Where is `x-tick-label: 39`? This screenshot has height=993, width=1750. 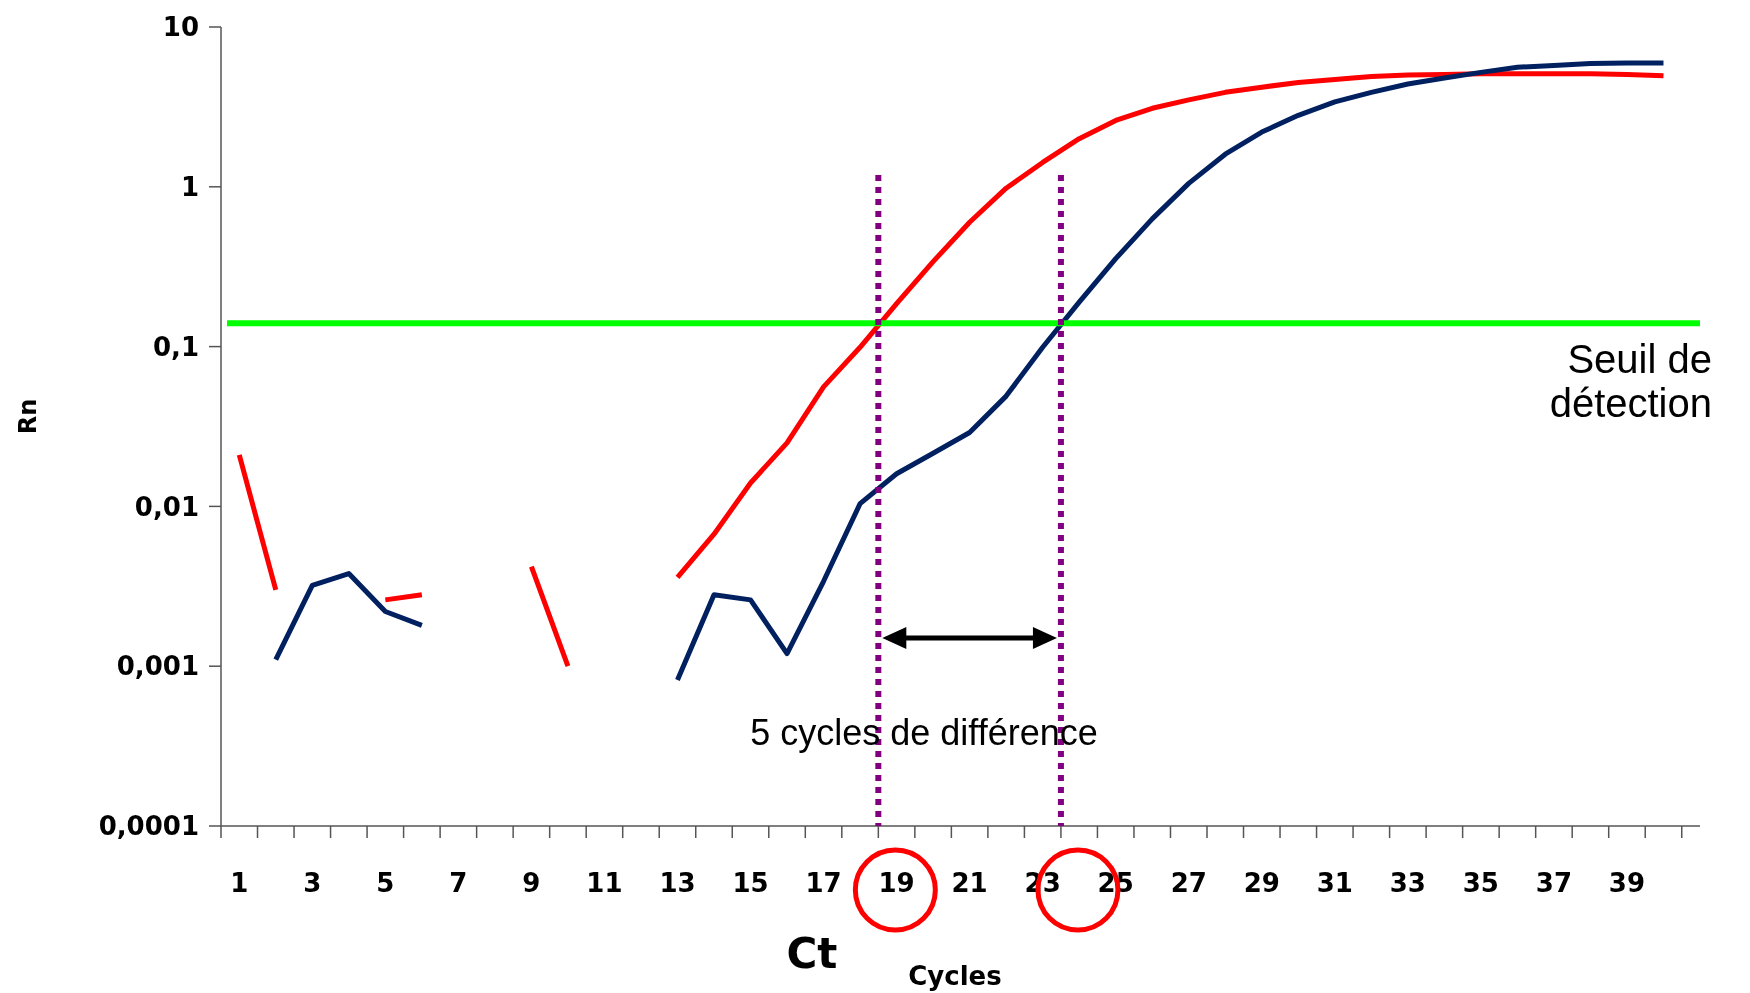 x-tick-label: 39 is located at coordinates (1627, 883).